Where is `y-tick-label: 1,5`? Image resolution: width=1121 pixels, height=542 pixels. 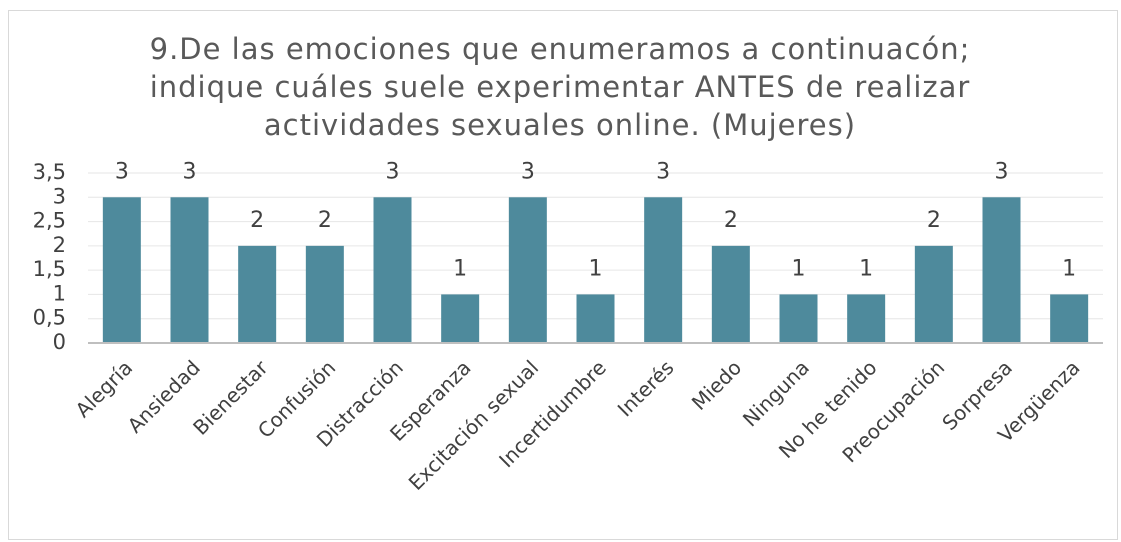 y-tick-label: 1,5 is located at coordinates (49, 269).